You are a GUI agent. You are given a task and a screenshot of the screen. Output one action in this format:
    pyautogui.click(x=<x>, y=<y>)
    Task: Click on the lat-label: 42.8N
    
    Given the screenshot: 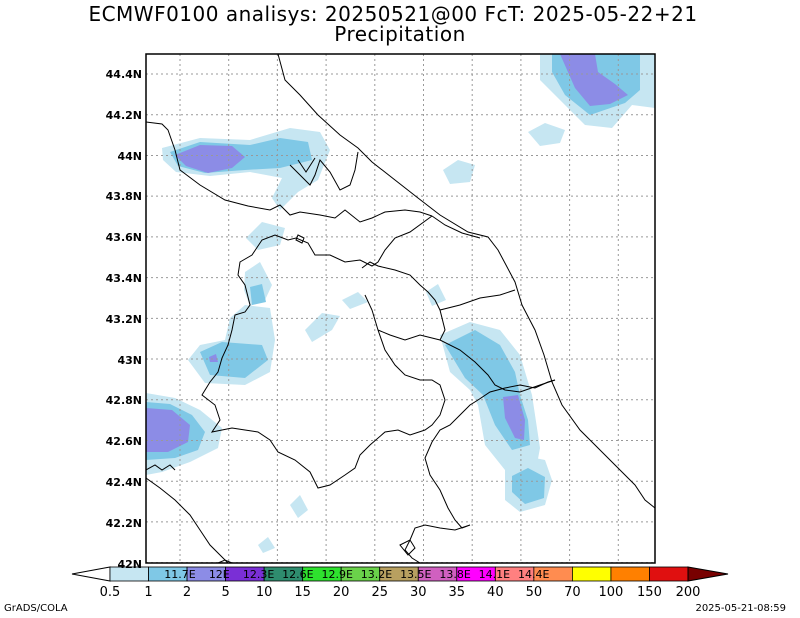 What is the action you would take?
    pyautogui.click(x=123, y=401)
    